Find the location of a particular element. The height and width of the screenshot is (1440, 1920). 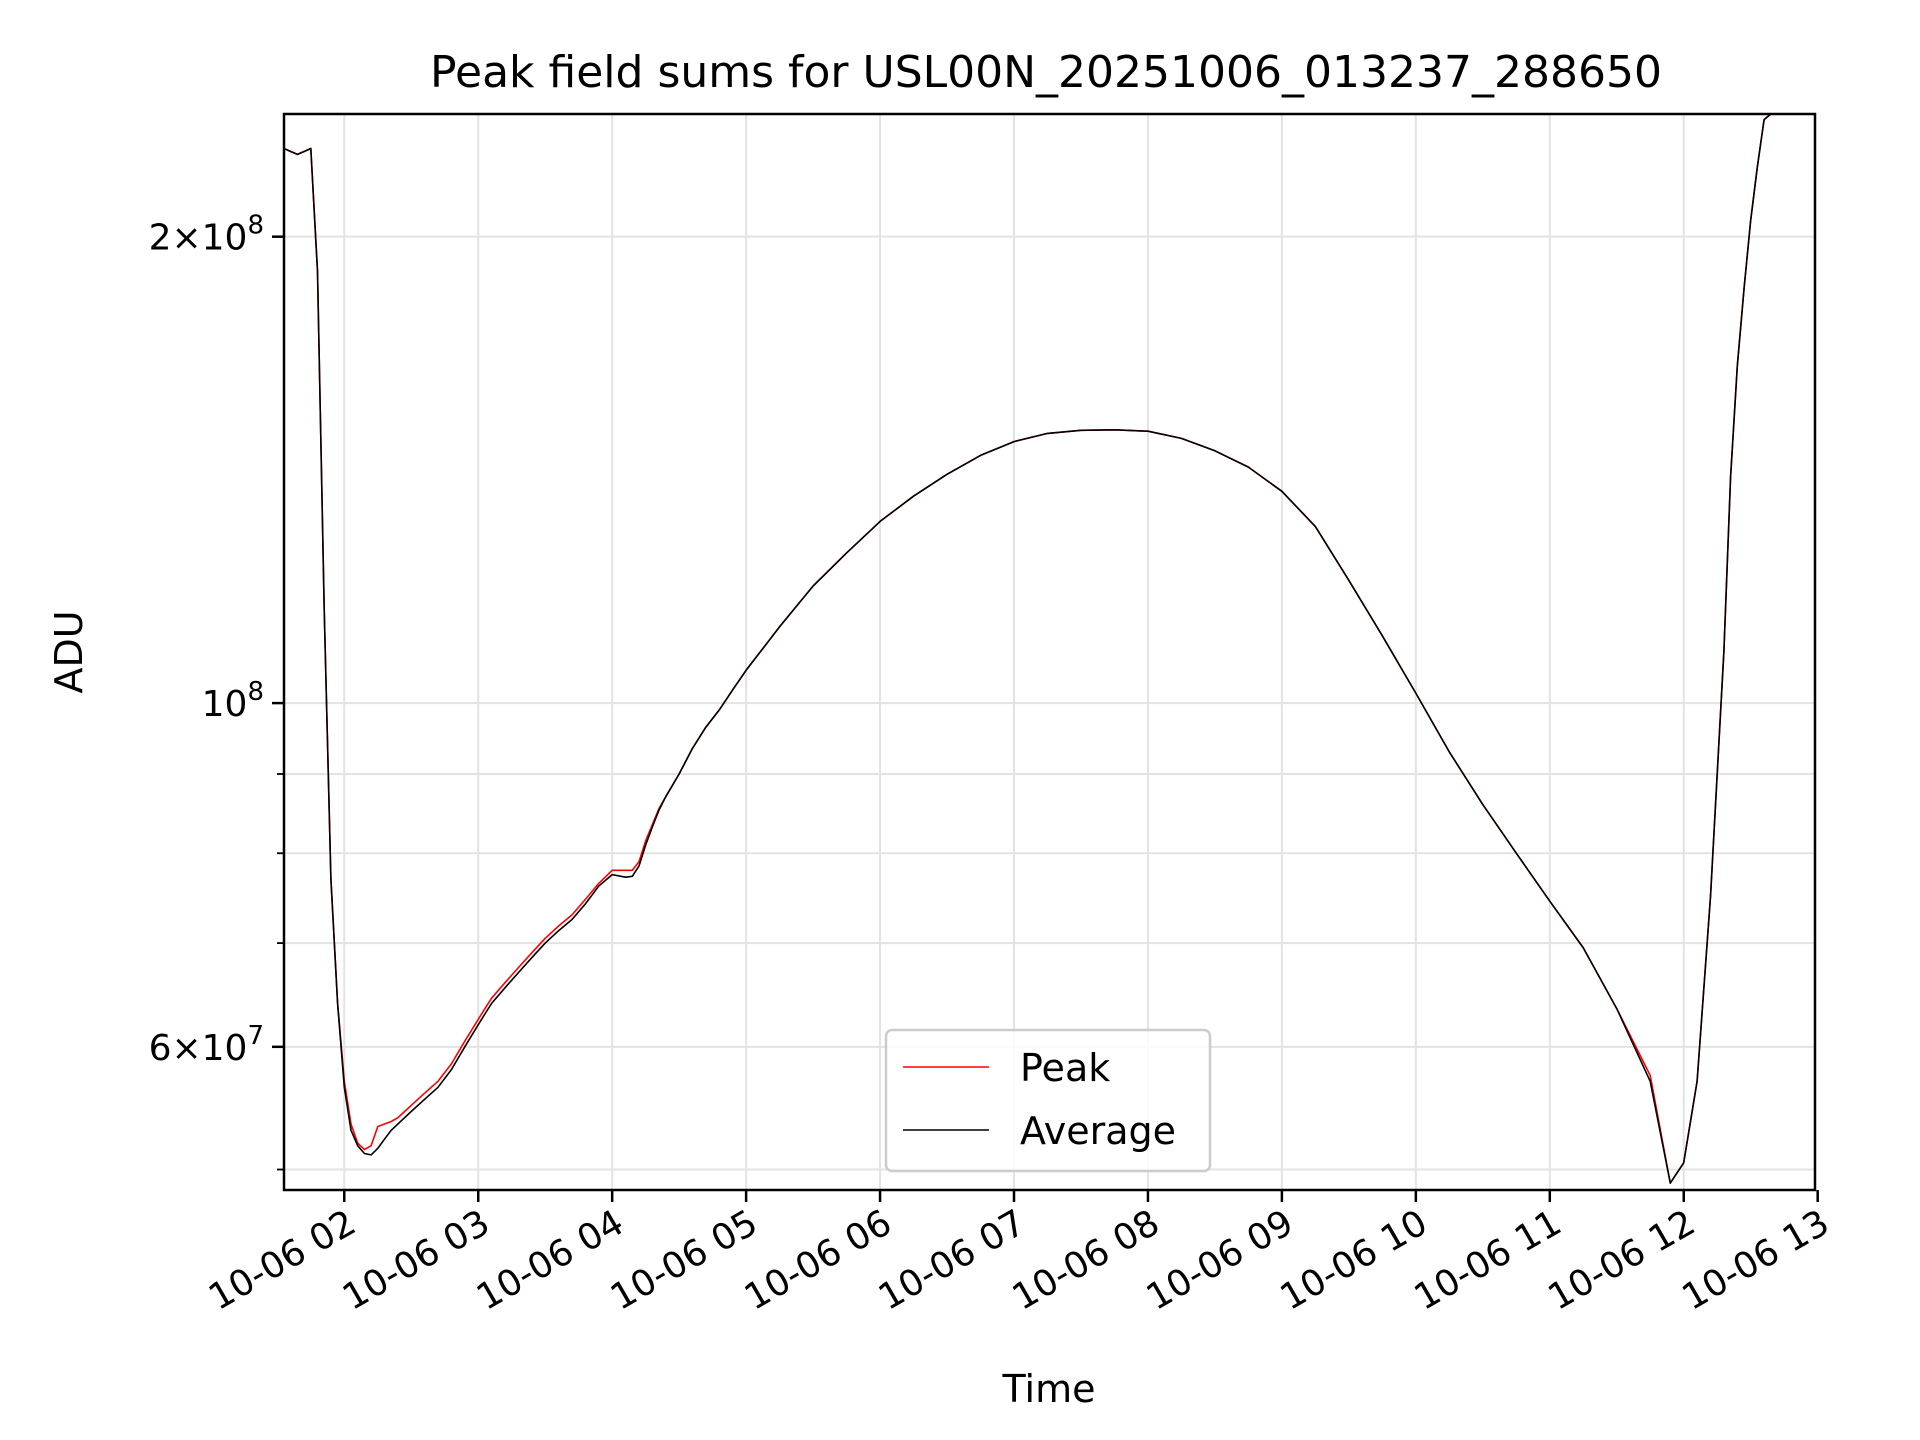

x-tick-label: 10-06 04 is located at coordinates (550, 1260).